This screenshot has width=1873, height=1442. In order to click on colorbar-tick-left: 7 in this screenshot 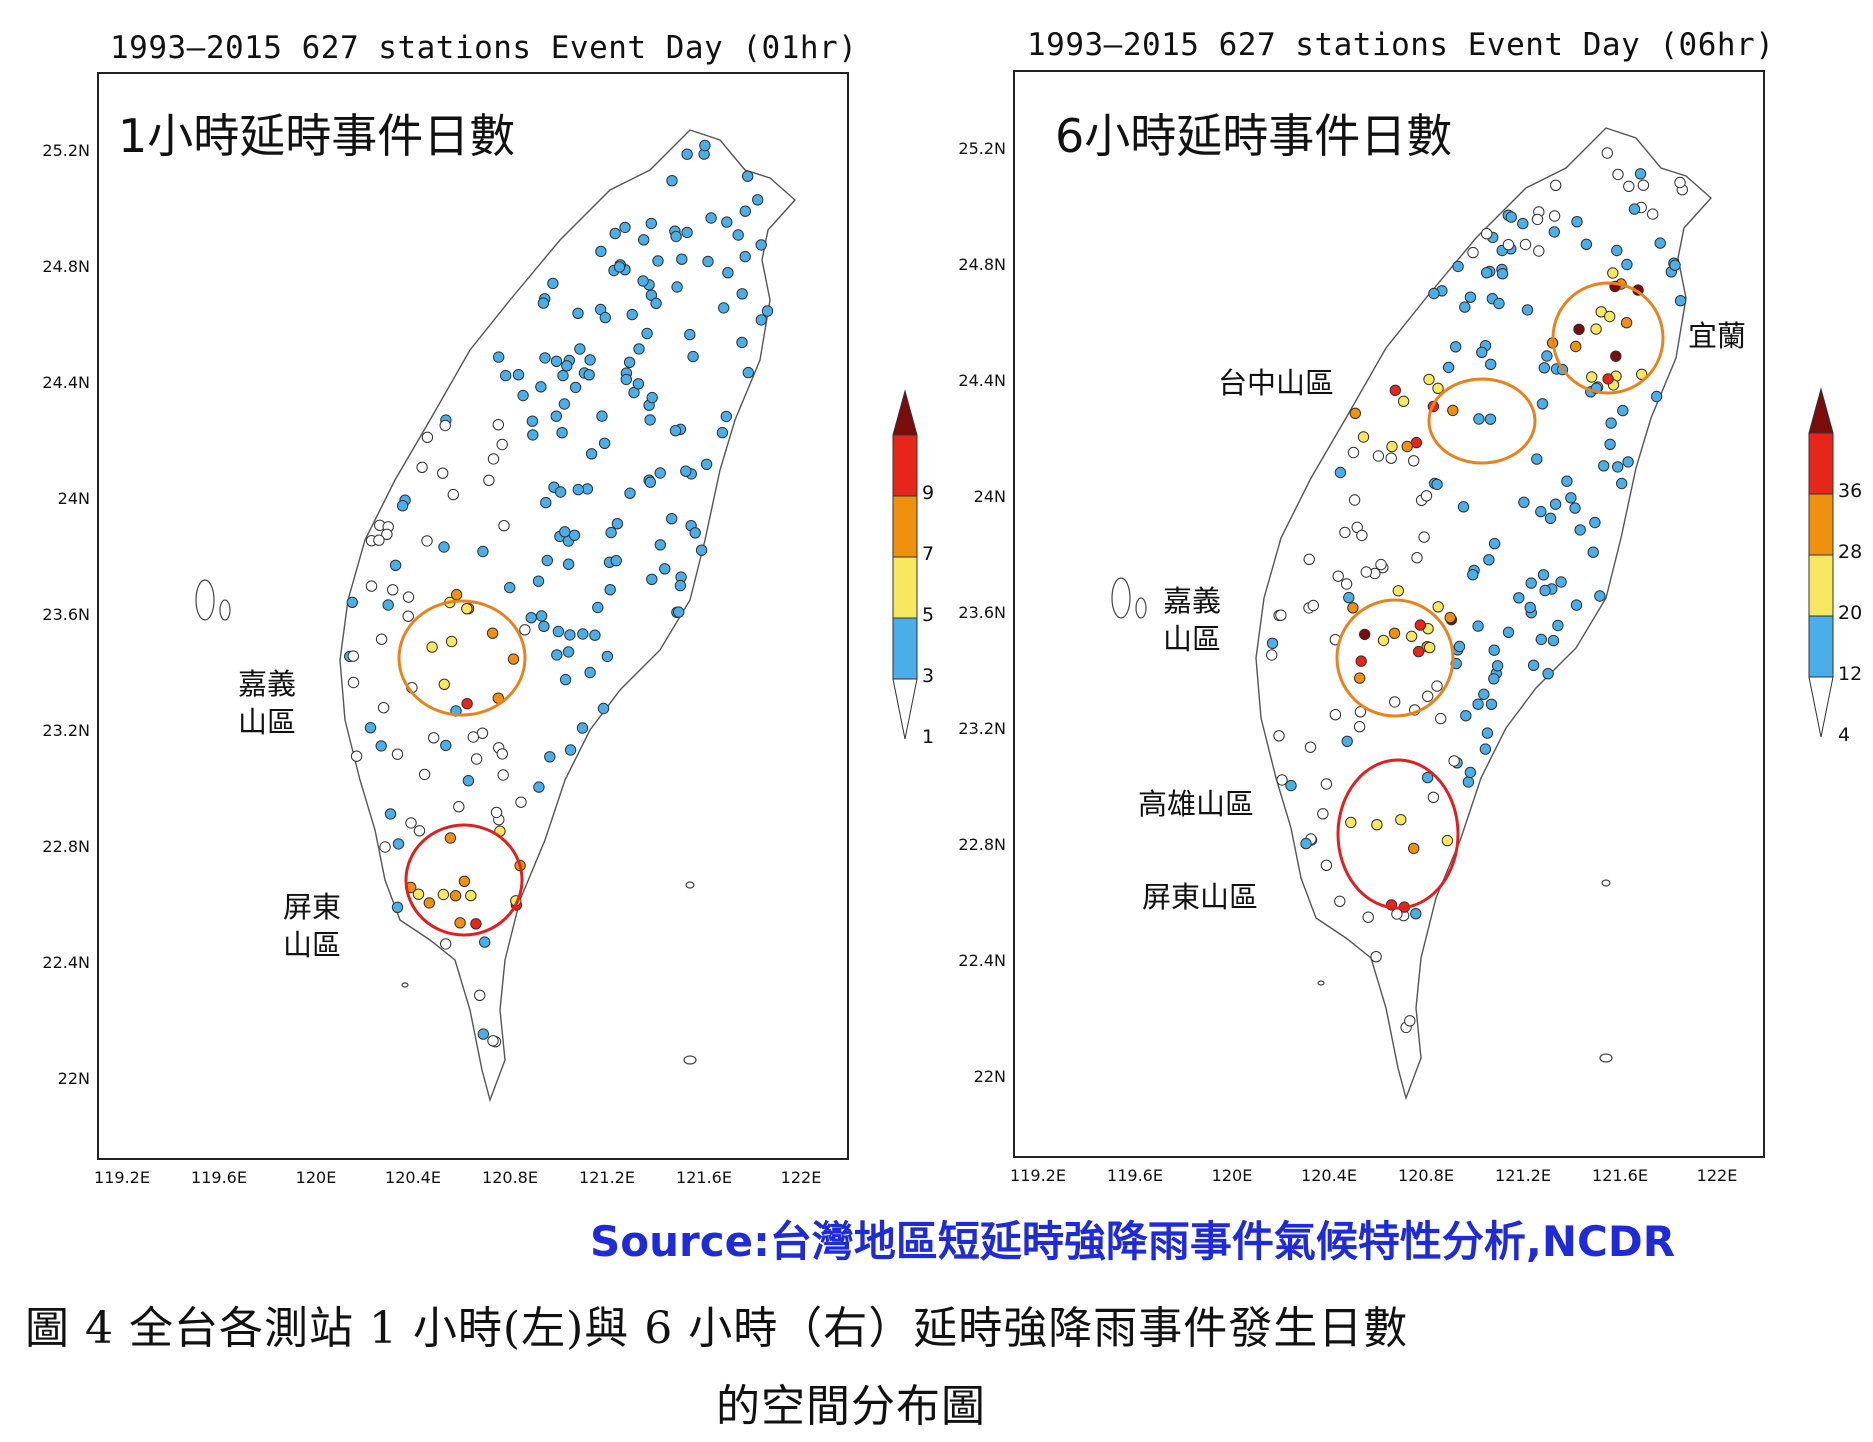, I will do `click(928, 554)`.